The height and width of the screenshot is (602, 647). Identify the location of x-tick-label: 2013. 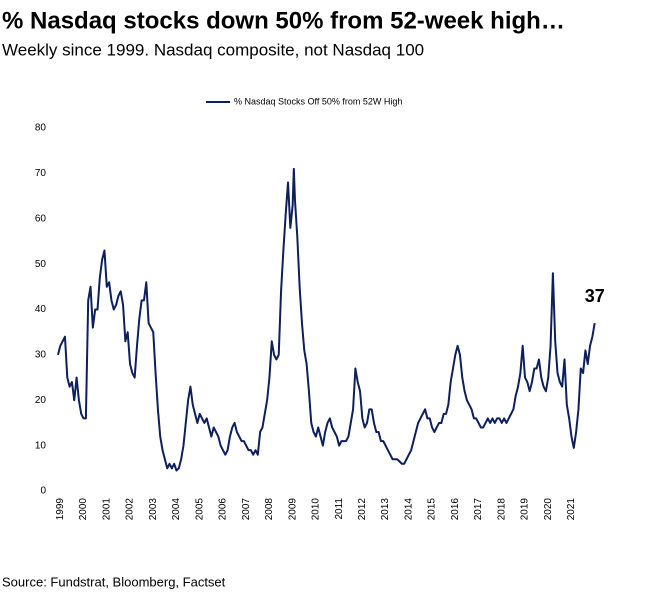
(385, 509).